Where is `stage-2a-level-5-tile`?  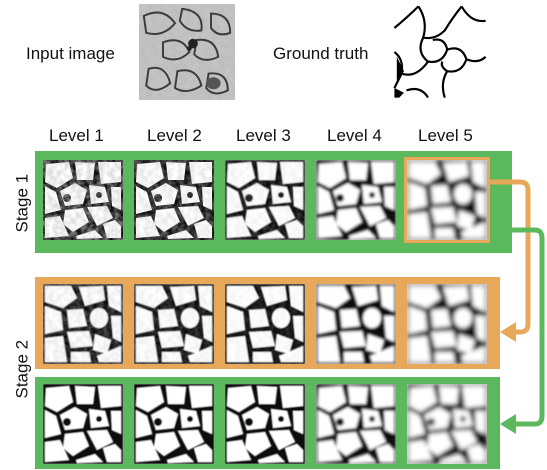 stage-2a-level-5-tile is located at coordinates (447, 324).